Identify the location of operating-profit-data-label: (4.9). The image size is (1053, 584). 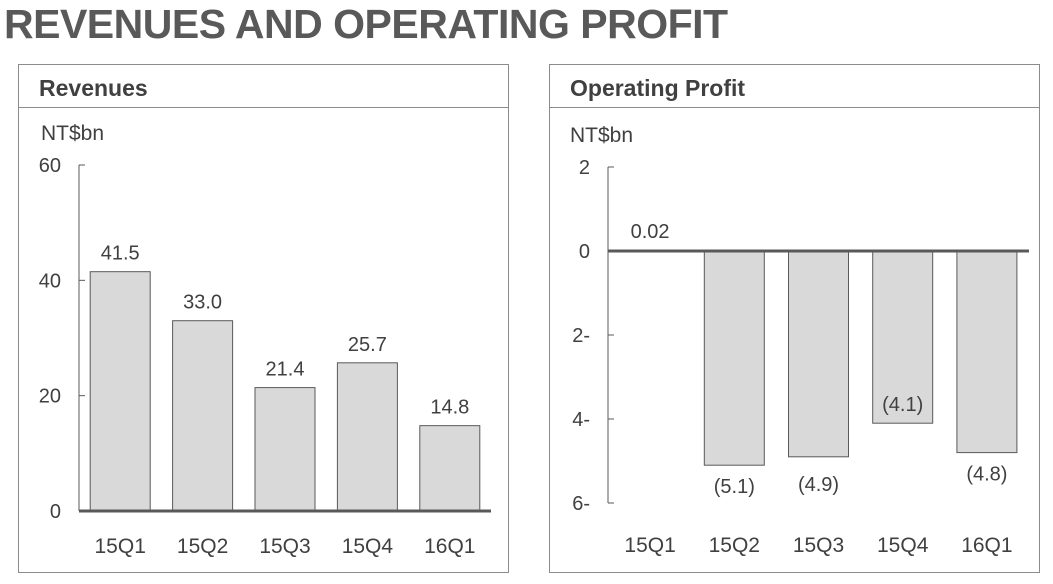
(818, 485).